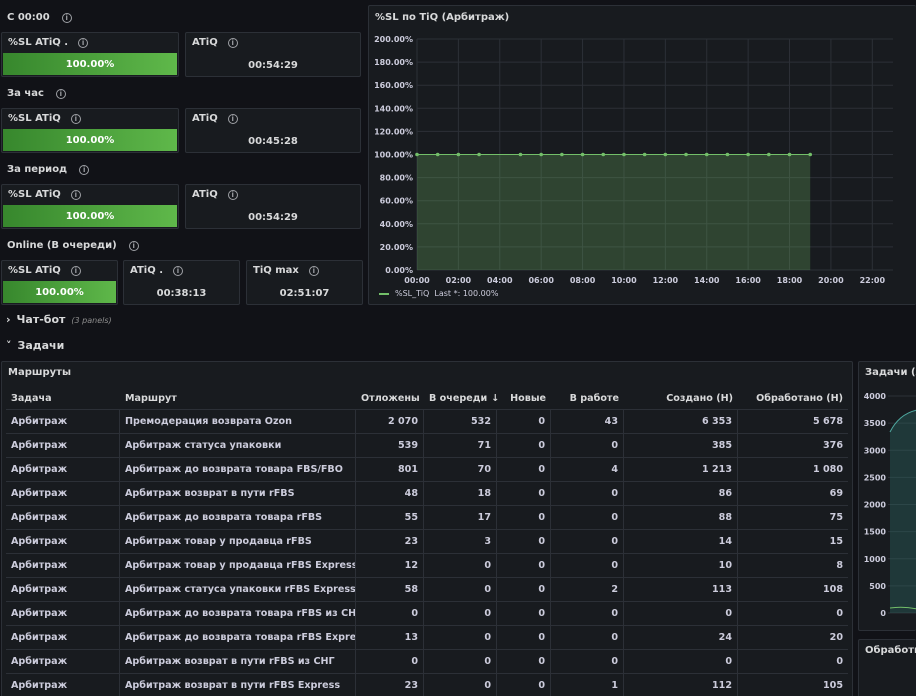 The image size is (916, 696). What do you see at coordinates (273, 206) in the screenshot?
I see `stat-panel-atiq-period: ATiQ i 00:54:29` at bounding box center [273, 206].